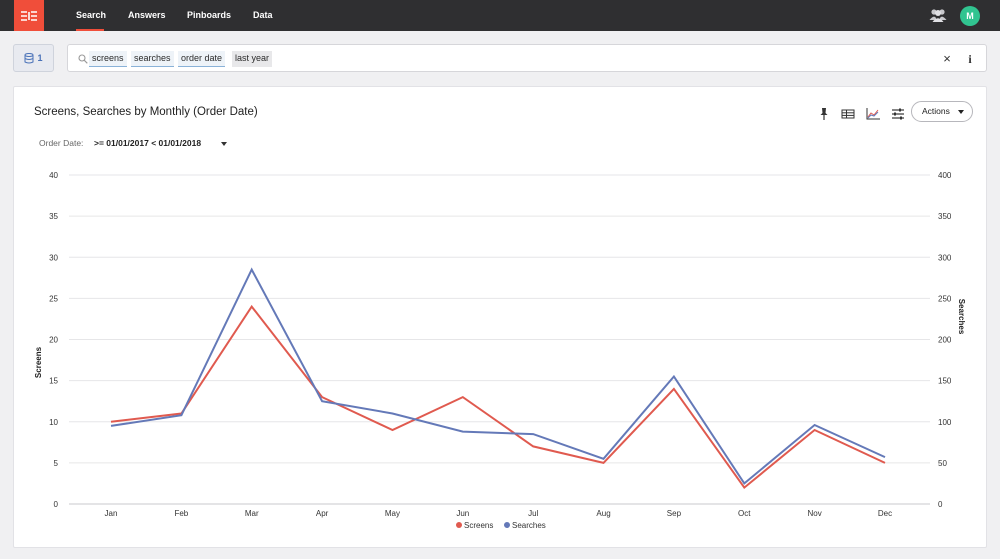  Describe the element at coordinates (263, 15) in the screenshot. I see `nav-data: Data` at that location.